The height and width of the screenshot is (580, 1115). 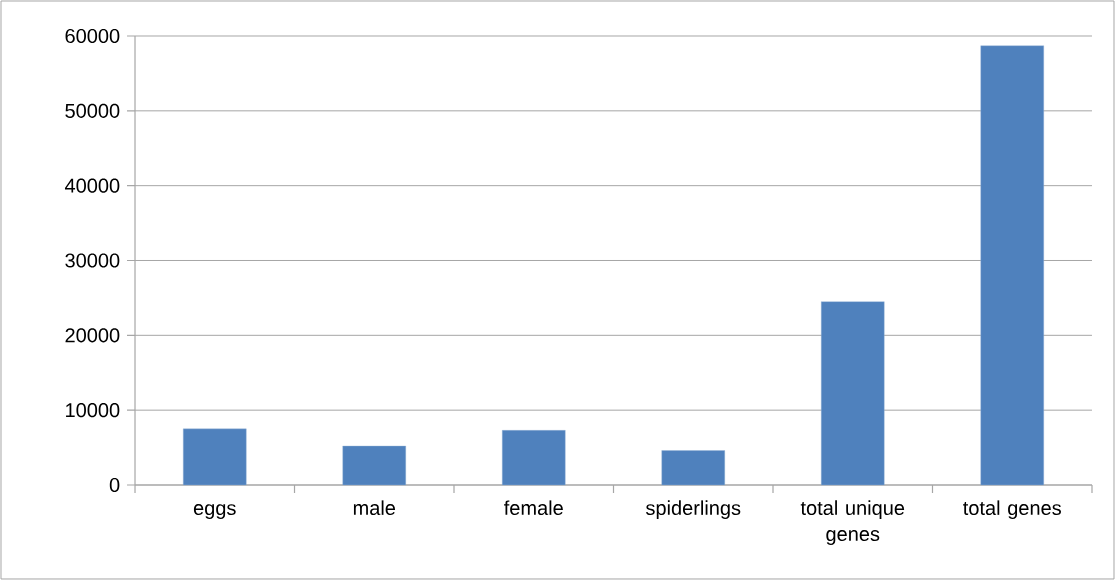 I want to click on x-tick-label: spiderlings, so click(x=693, y=510).